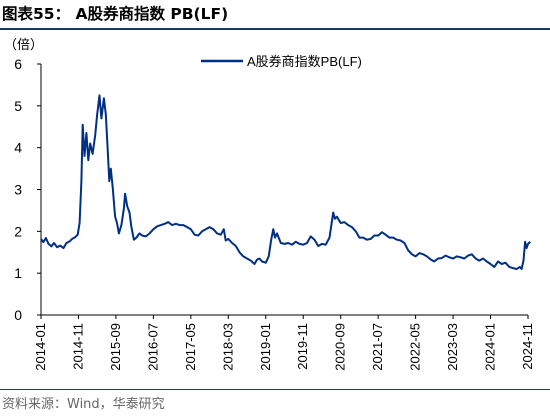  What do you see at coordinates (275, 389) in the screenshot?
I see `source-rule` at bounding box center [275, 389].